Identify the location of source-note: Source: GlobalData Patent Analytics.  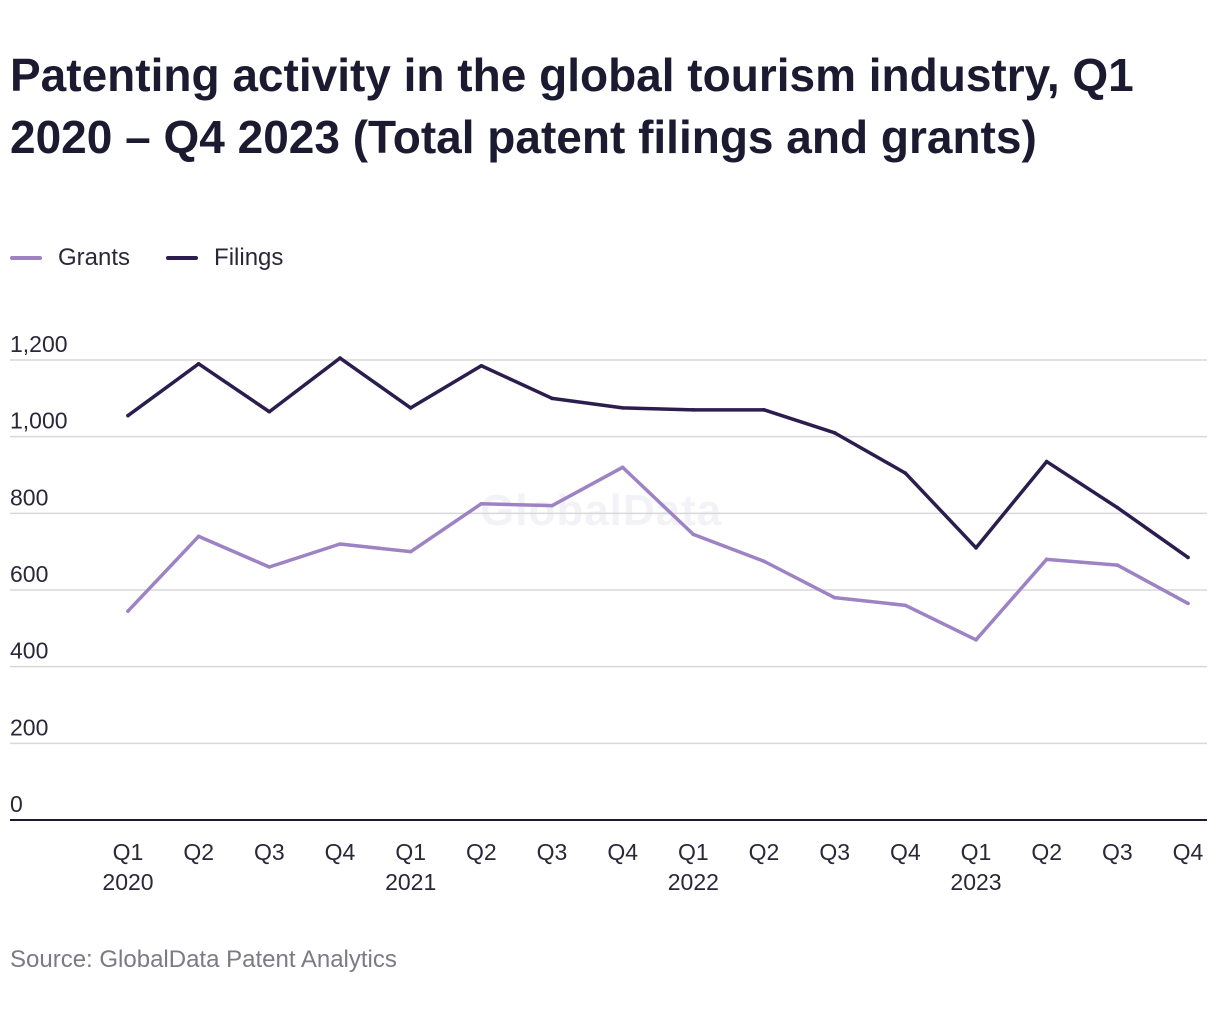
(203, 959).